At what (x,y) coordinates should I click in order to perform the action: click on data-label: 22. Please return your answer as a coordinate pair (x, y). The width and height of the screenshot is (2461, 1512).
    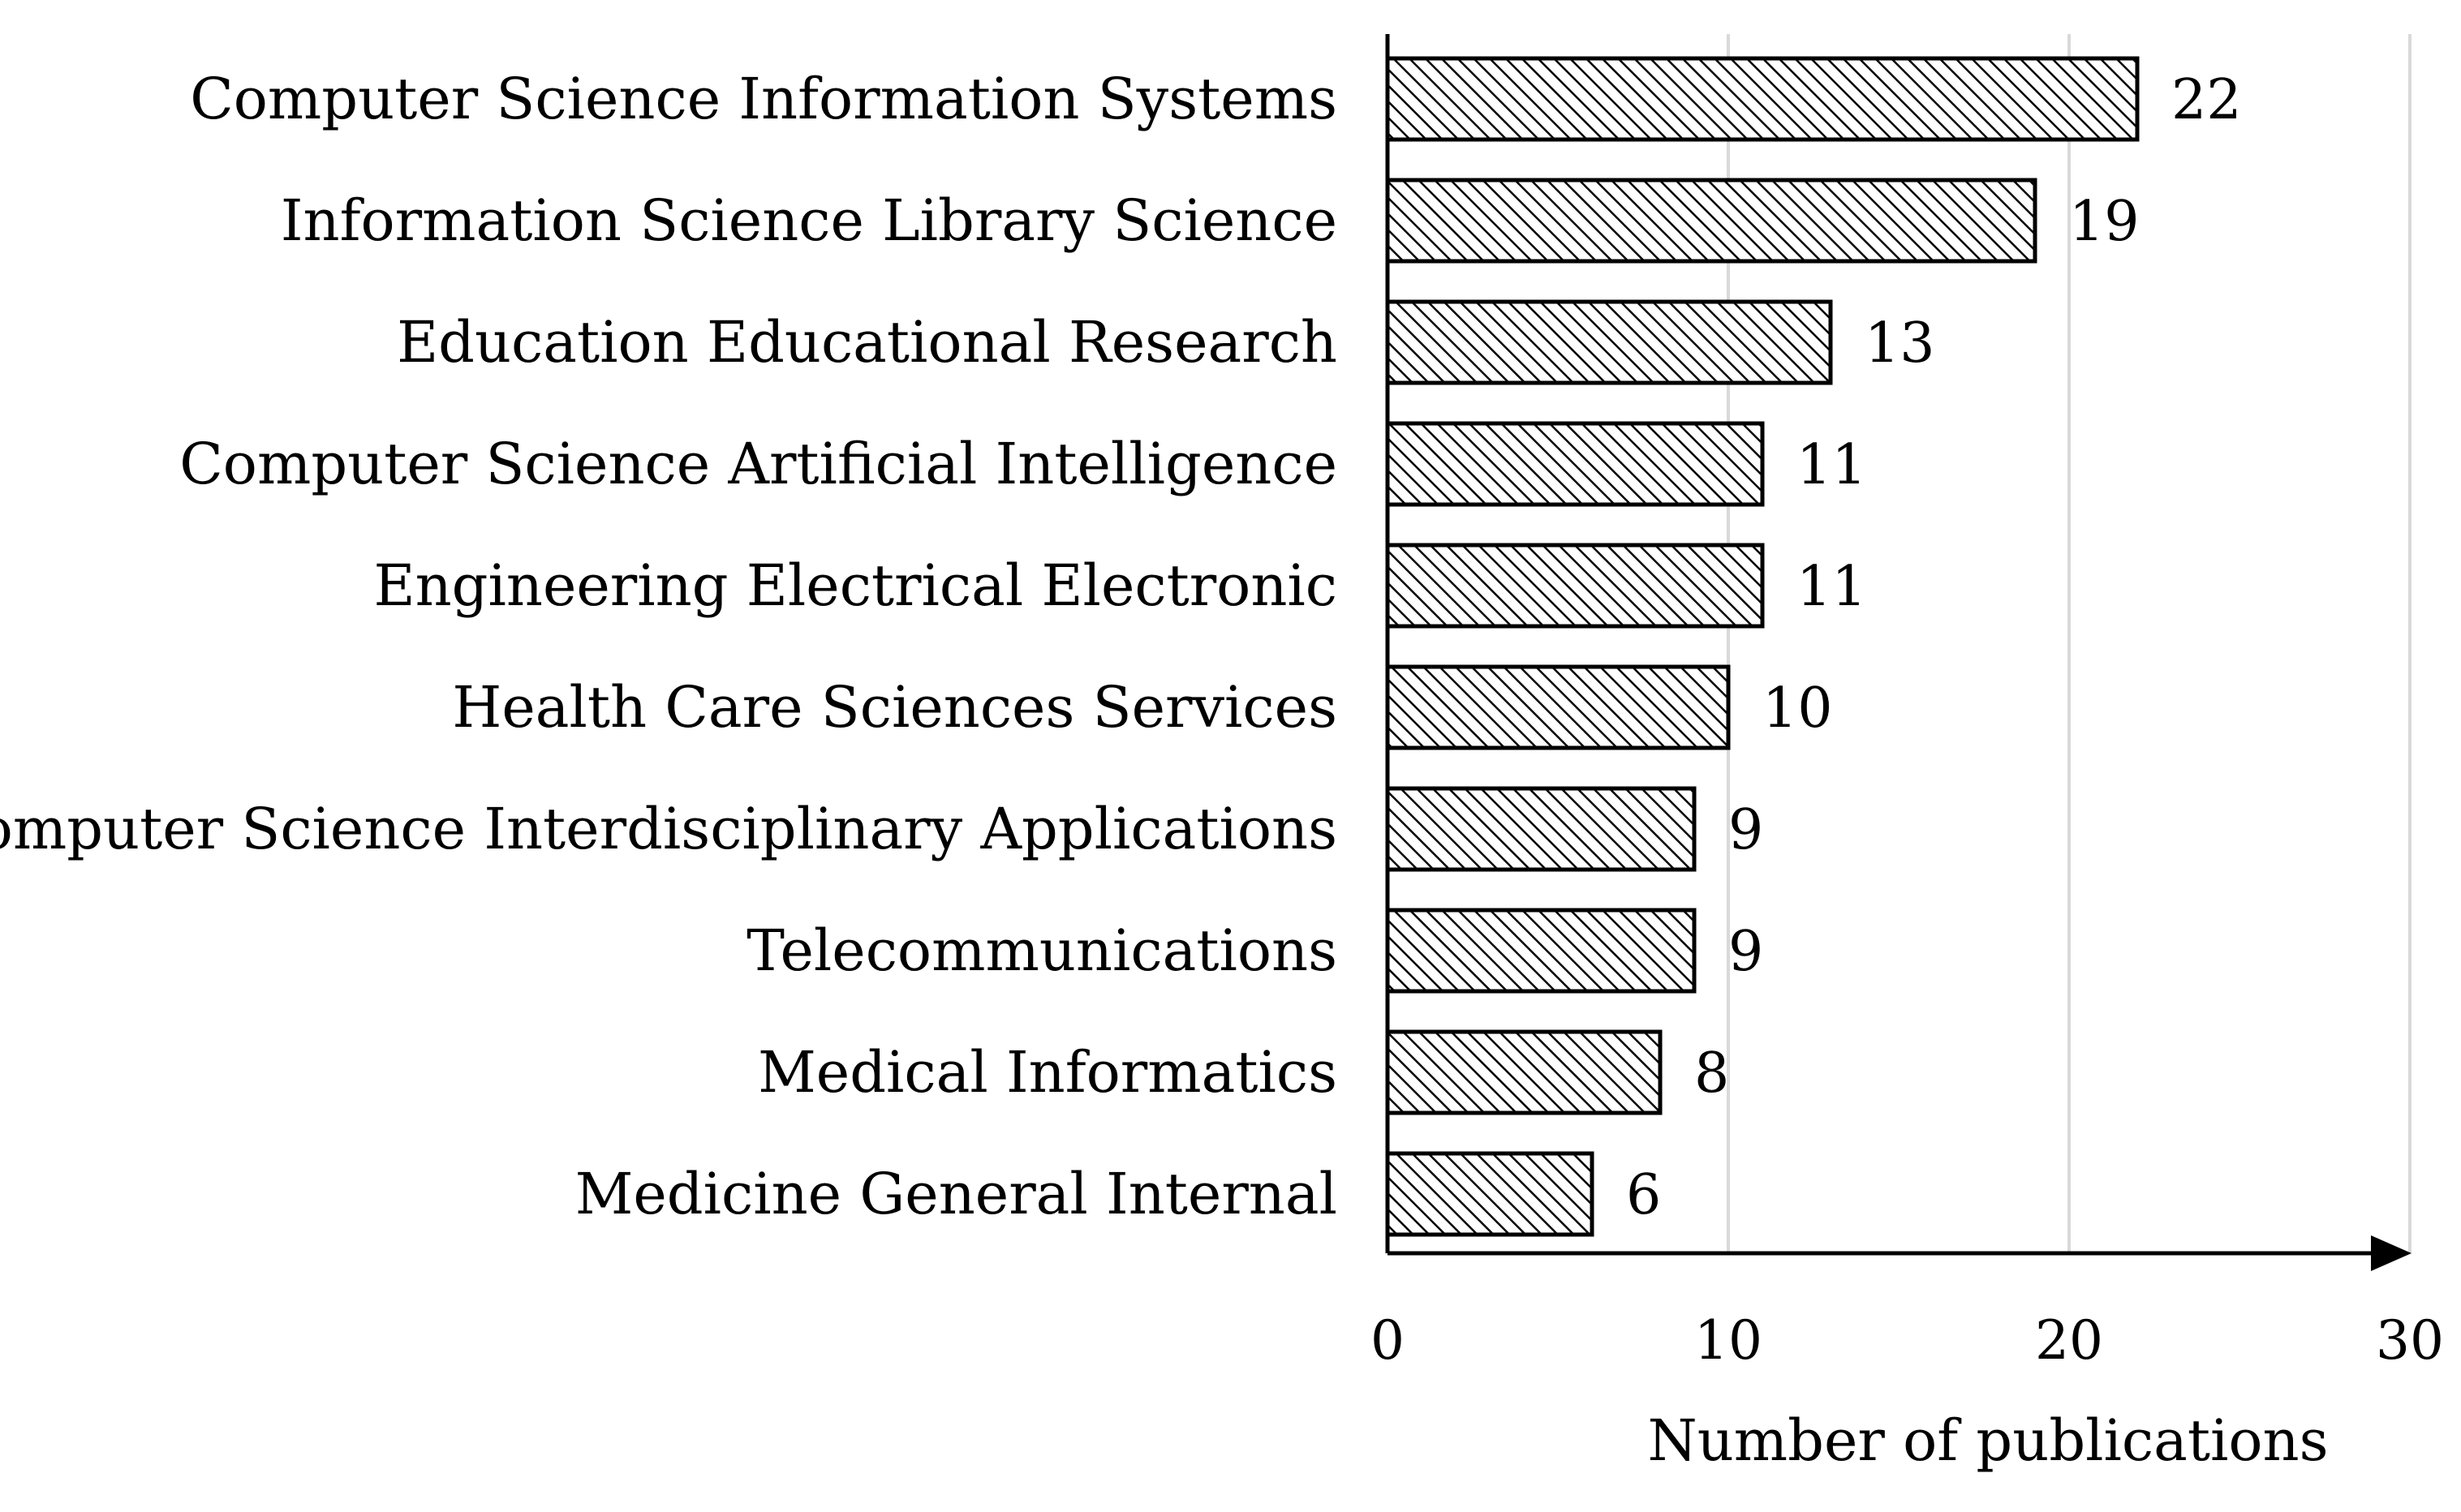
    Looking at the image, I should click on (2207, 100).